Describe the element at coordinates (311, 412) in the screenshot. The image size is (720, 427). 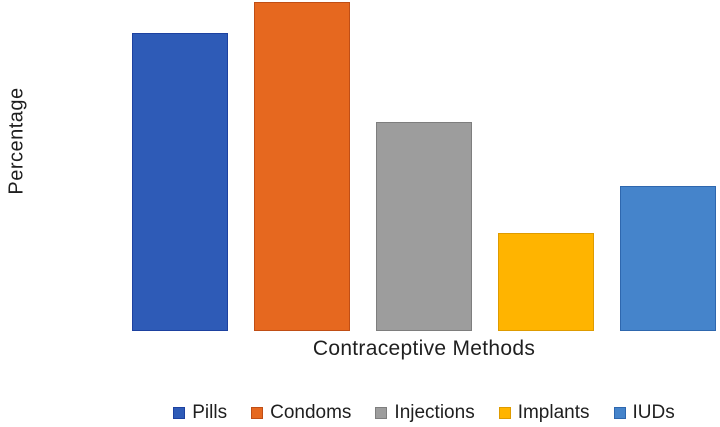
I see `legend-label: Condoms` at that location.